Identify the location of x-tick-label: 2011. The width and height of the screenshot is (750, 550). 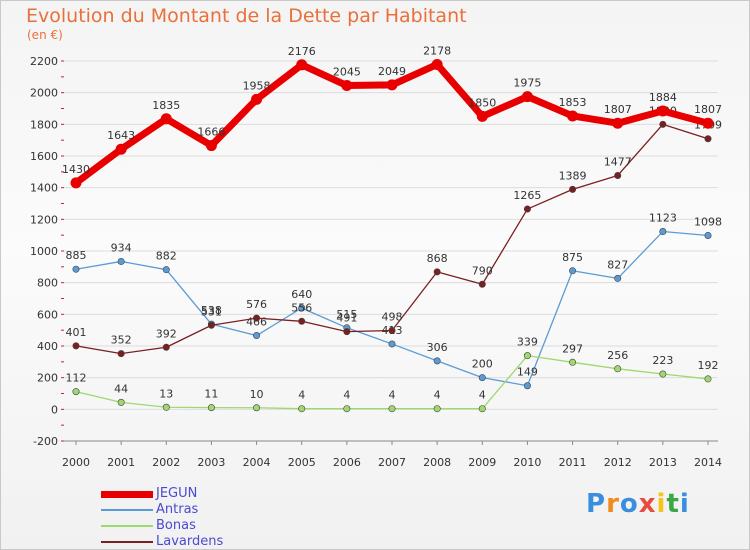
(573, 462).